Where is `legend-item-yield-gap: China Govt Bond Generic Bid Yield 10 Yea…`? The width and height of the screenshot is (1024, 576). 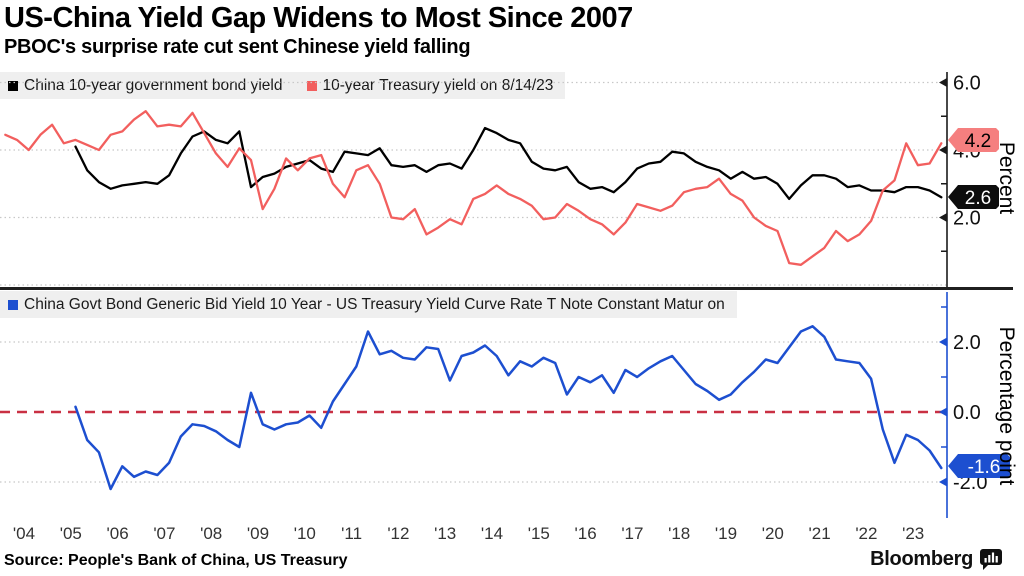
legend-item-yield-gap: China Govt Bond Generic Bid Yield 10 Yea… is located at coordinates (366, 305).